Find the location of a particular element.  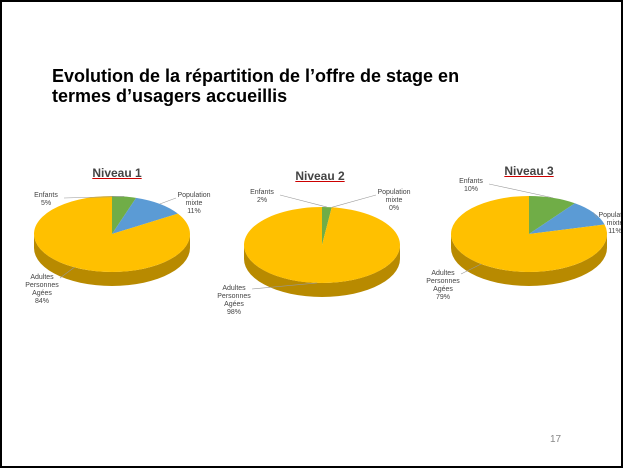

label-value: 98% is located at coordinates (233, 312).